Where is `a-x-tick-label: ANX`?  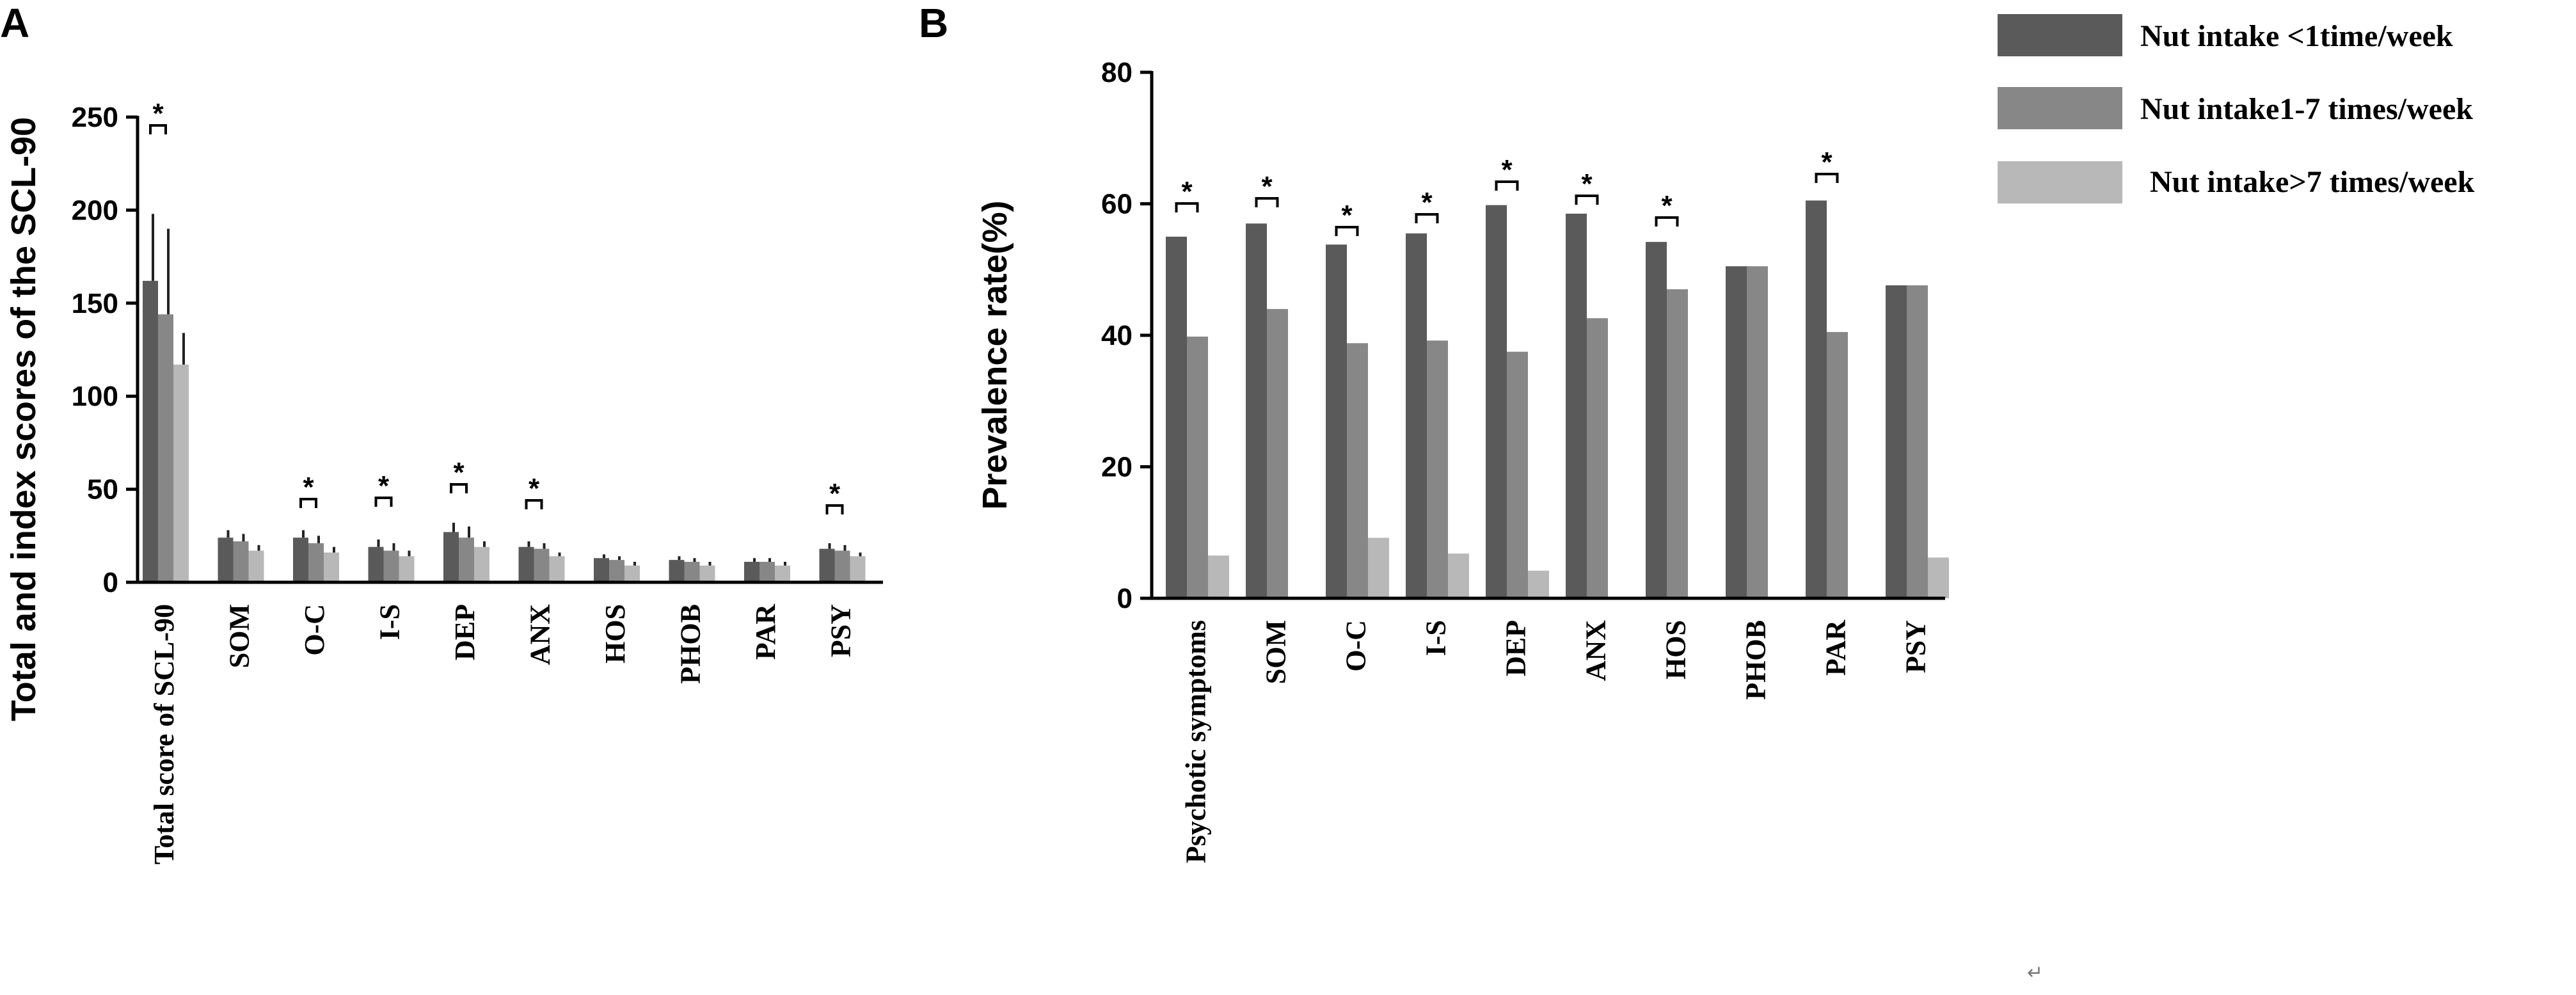 a-x-tick-label: ANX is located at coordinates (540, 635).